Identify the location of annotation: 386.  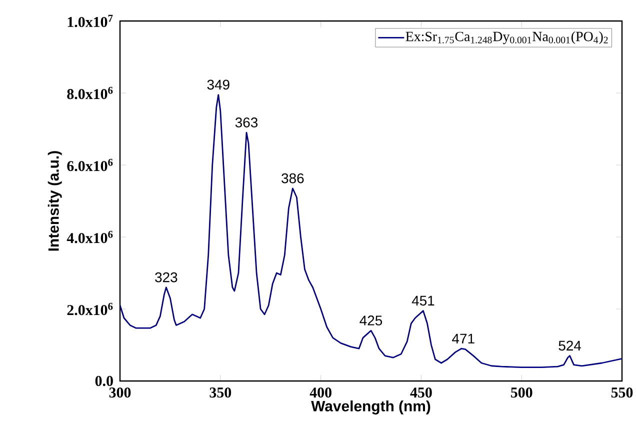
(293, 178).